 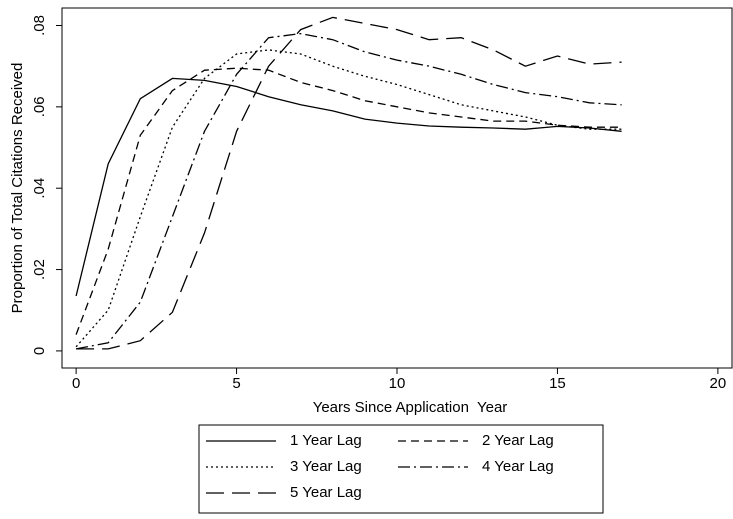 I want to click on x-tick-label: 10, so click(x=397, y=383).